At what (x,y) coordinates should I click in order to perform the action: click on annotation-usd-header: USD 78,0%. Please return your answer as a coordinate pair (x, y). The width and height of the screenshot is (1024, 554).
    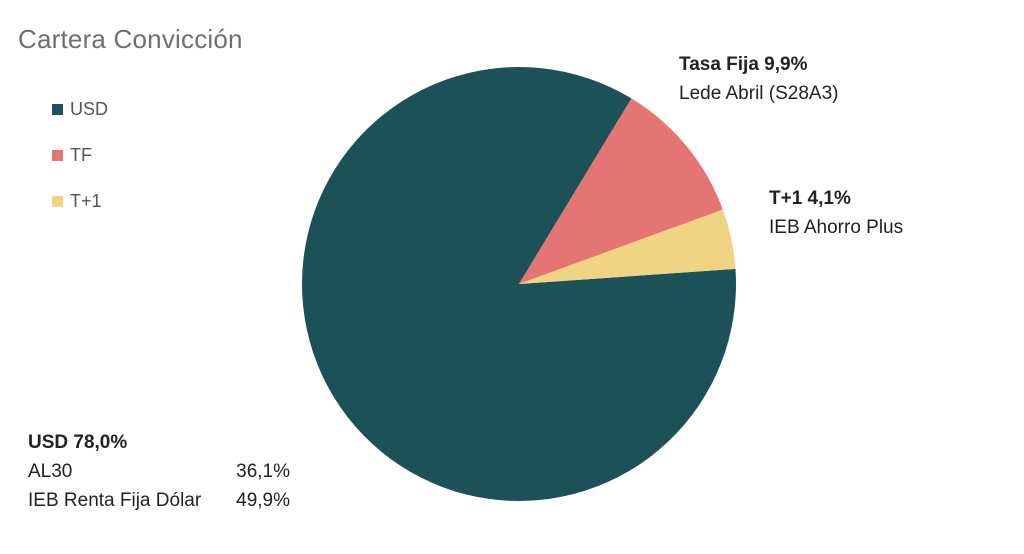
    Looking at the image, I should click on (78, 442).